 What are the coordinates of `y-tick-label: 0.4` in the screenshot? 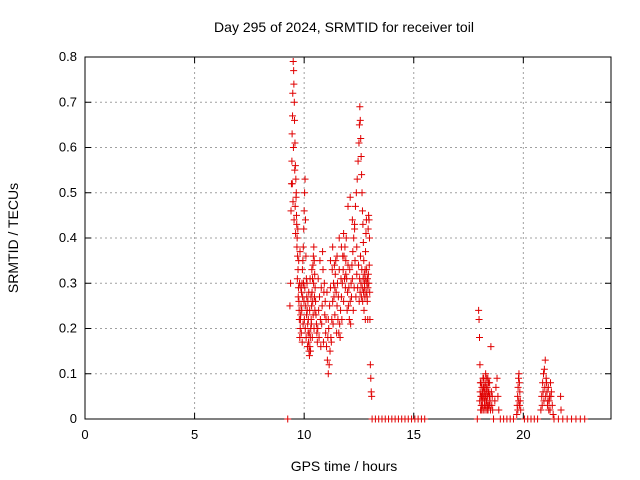 It's located at (68, 237).